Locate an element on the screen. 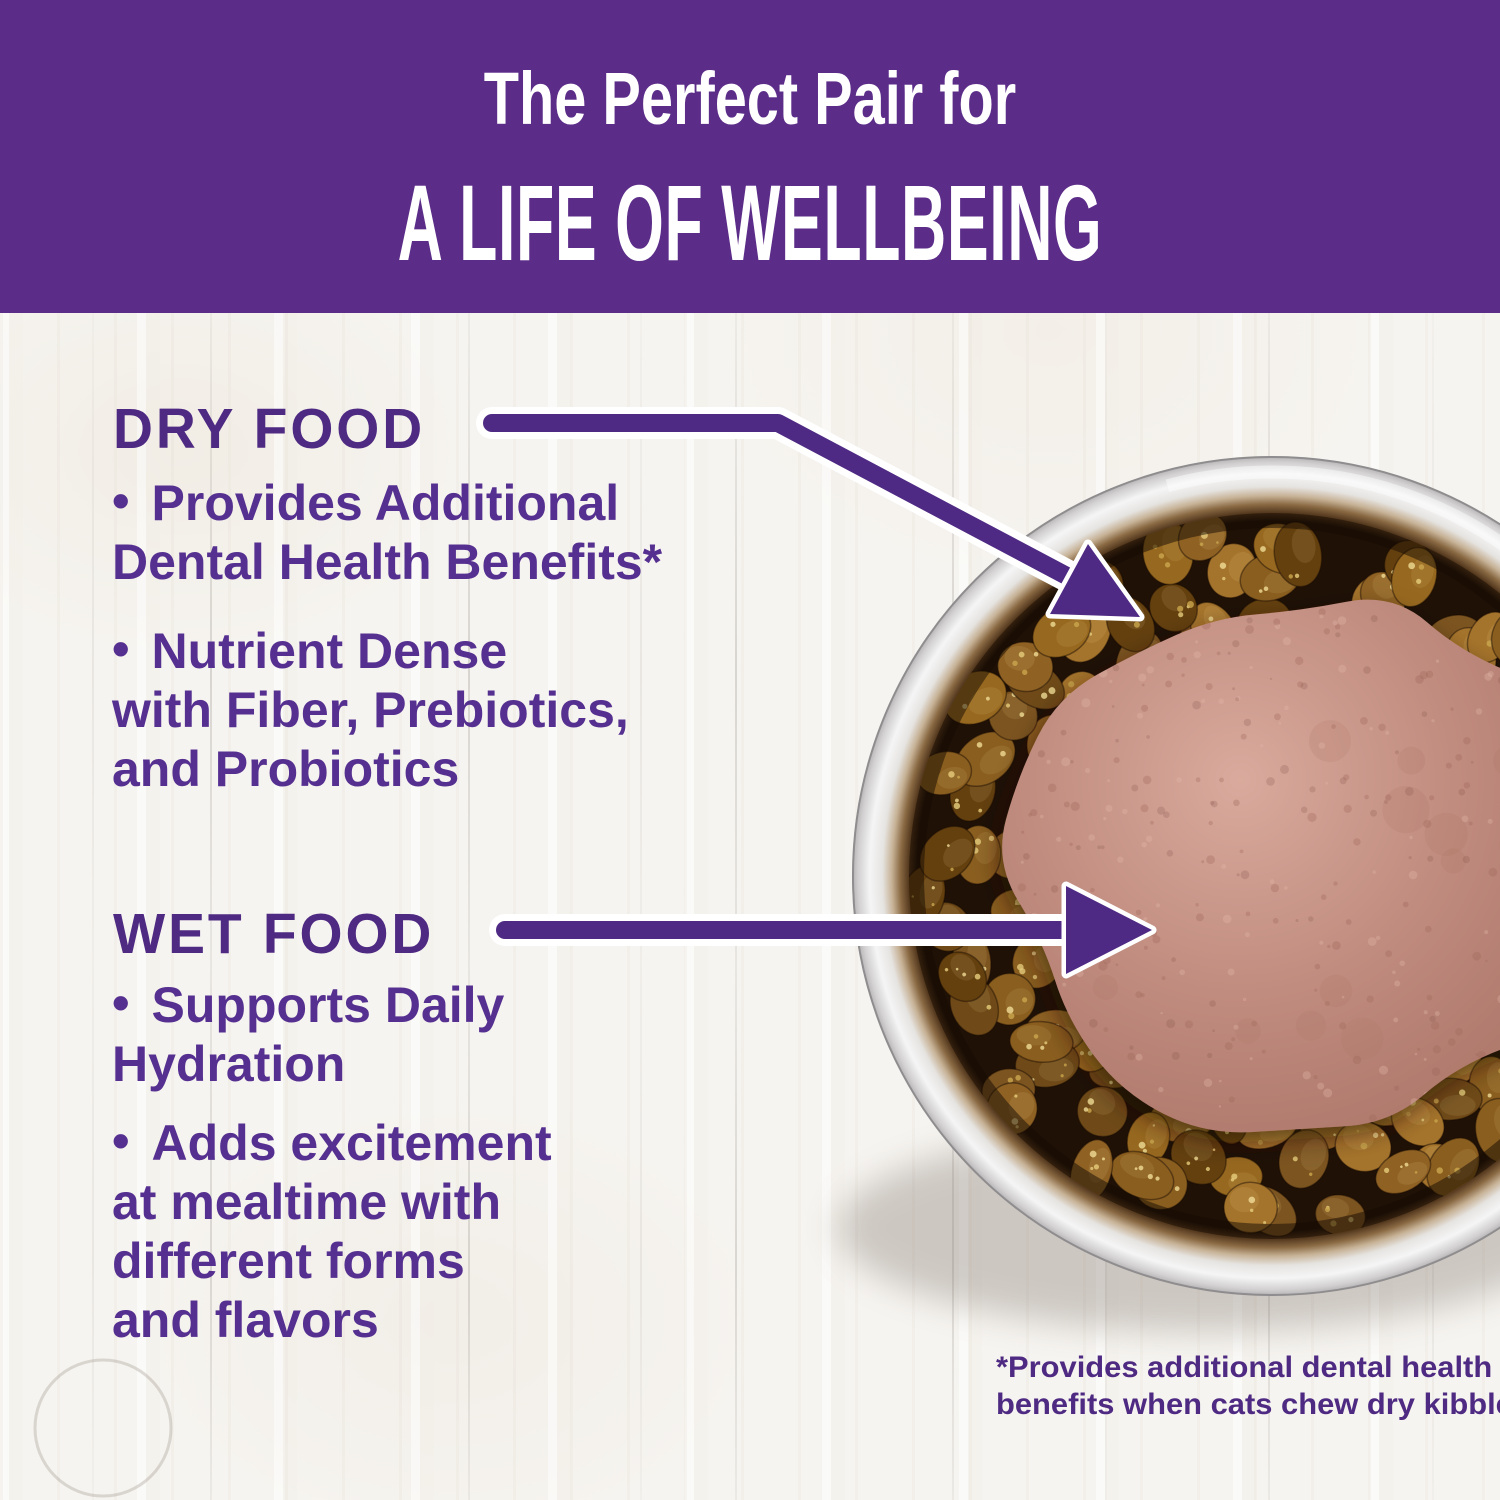 Image resolution: width=1500 pixels, height=1500 pixels. wet-food-mound is located at coordinates (1251, 866).